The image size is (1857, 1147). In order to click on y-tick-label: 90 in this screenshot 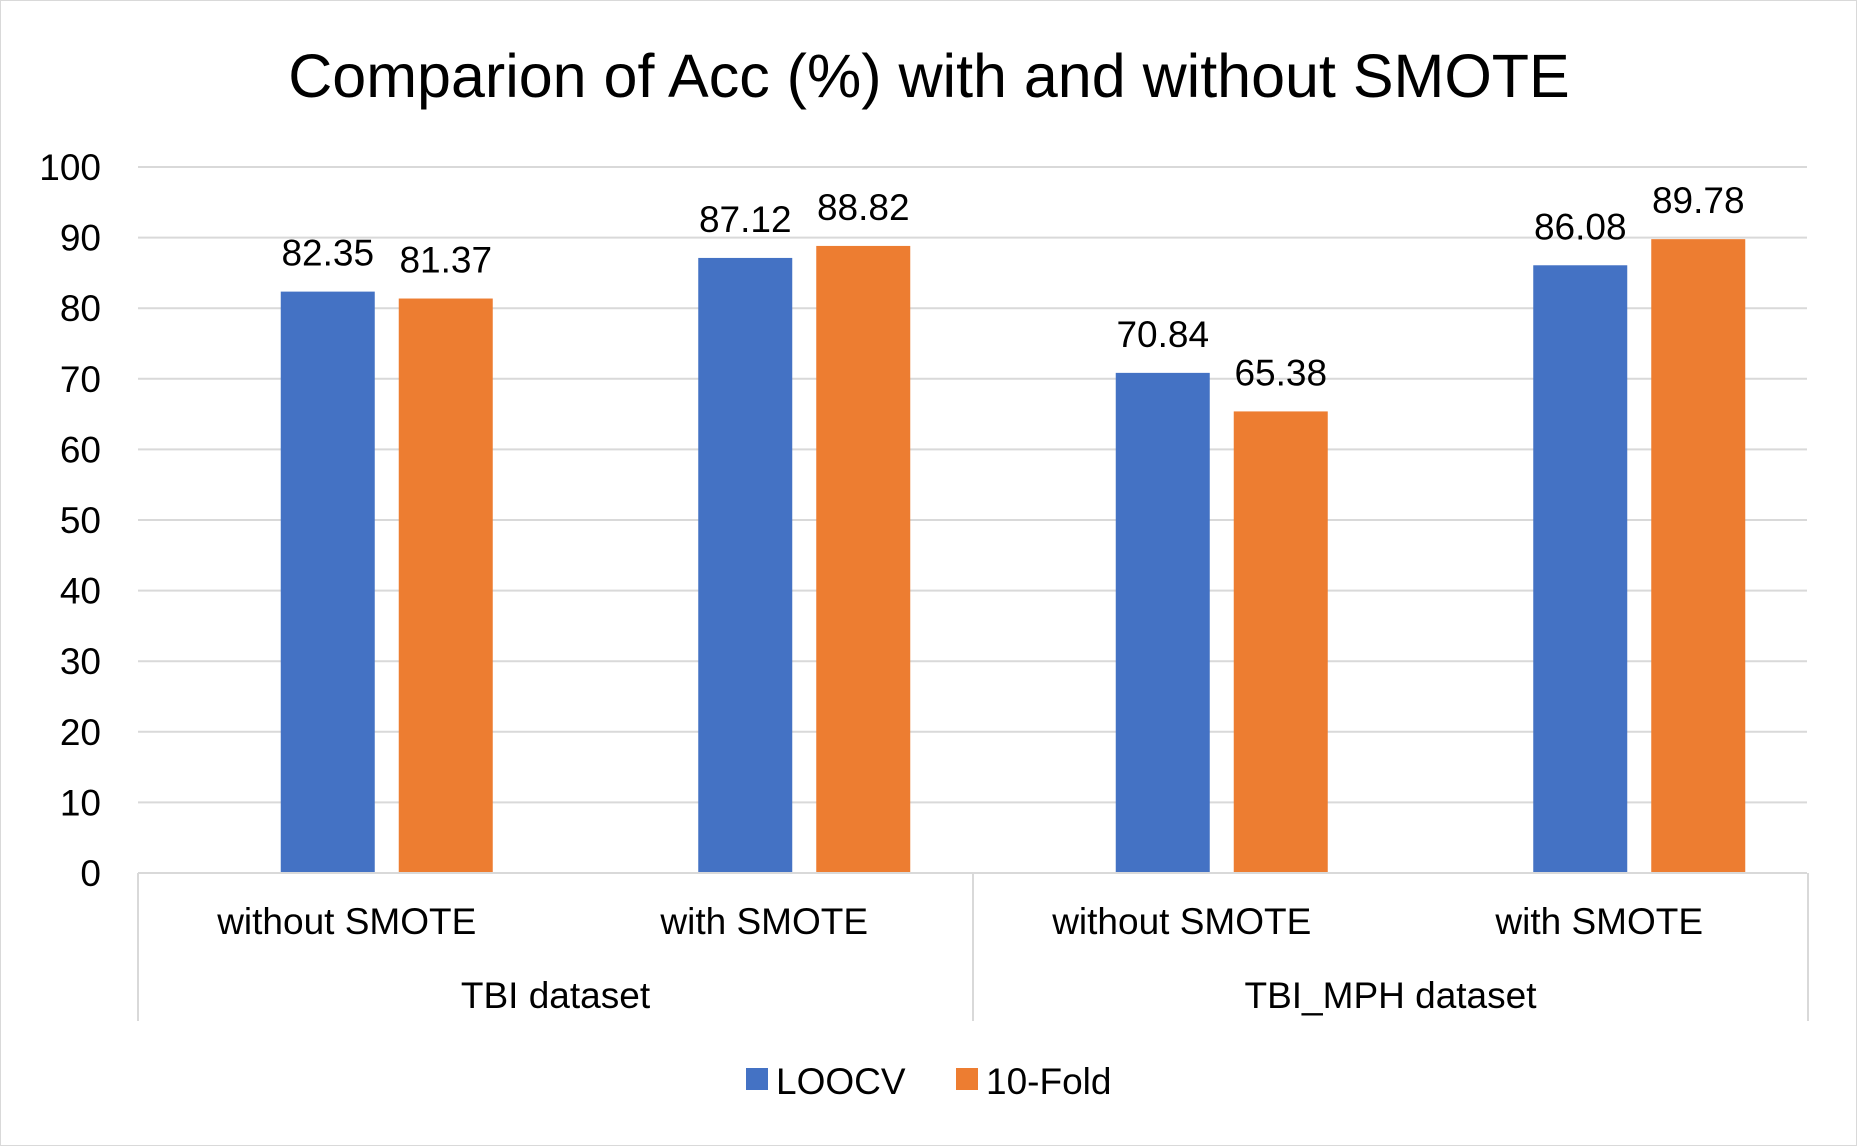, I will do `click(80, 238)`.